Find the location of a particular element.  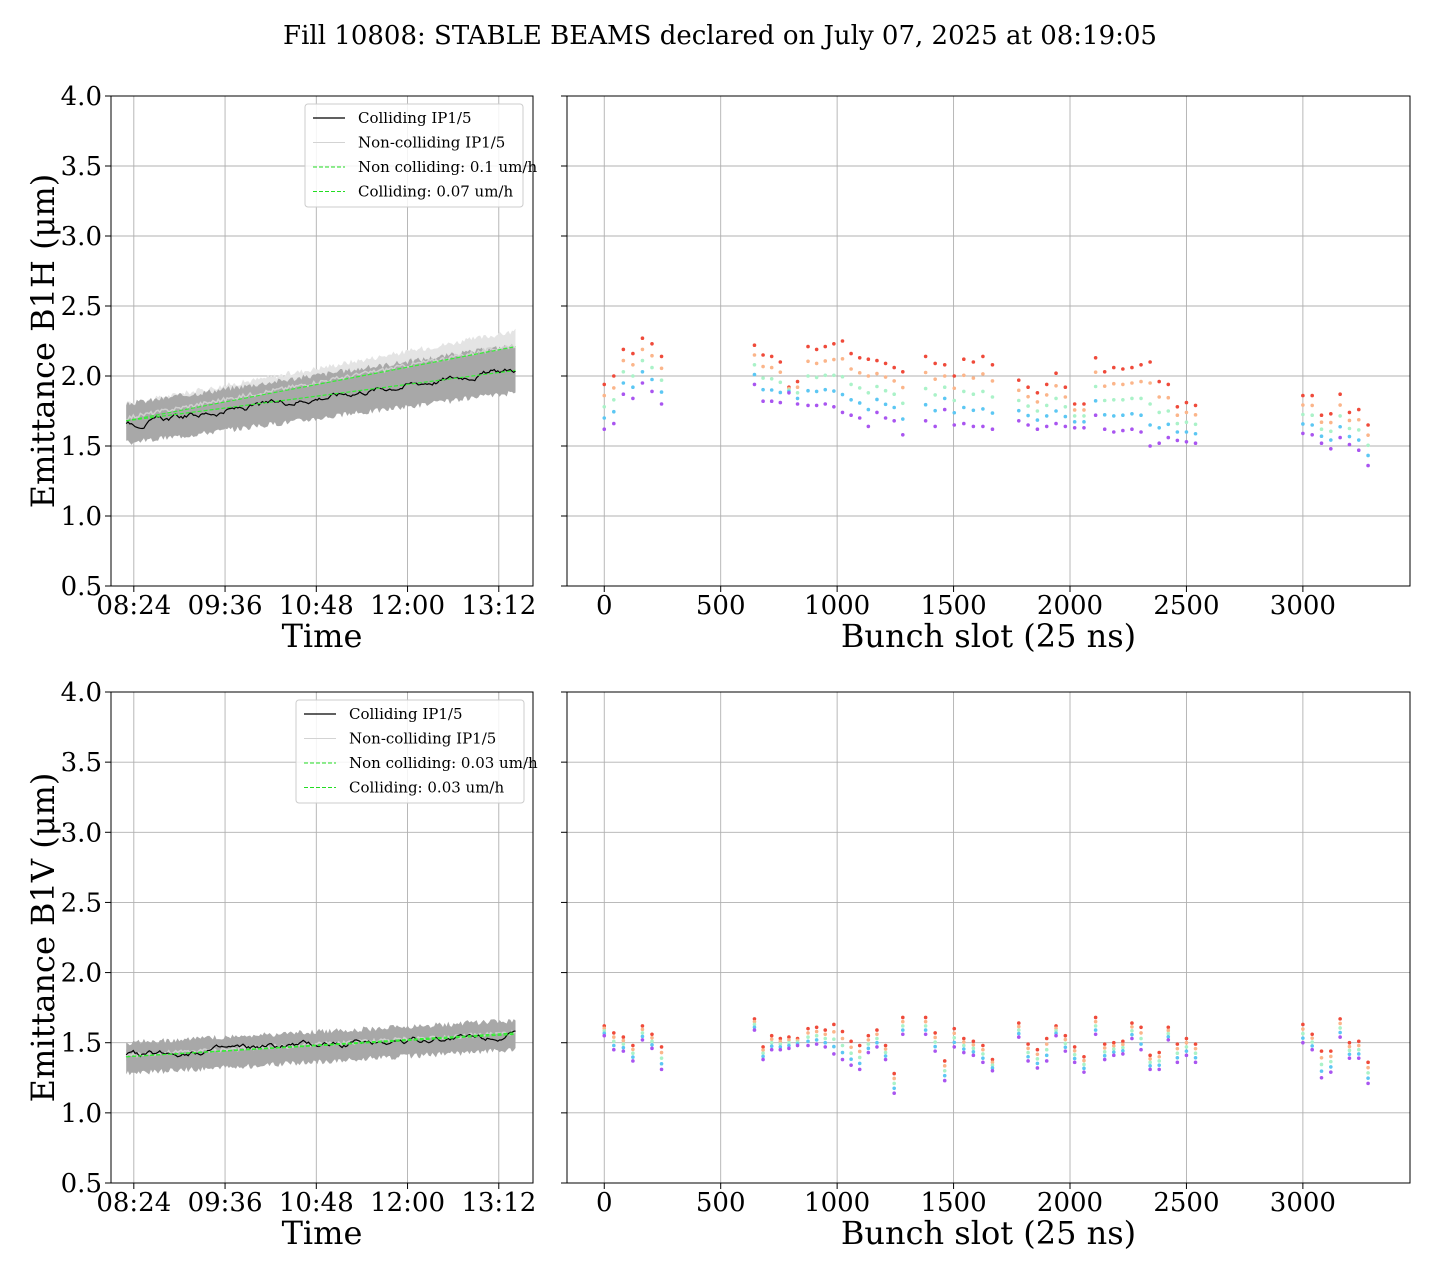

legend-label: Colliding: 0.07 um/h is located at coordinates (435, 192).